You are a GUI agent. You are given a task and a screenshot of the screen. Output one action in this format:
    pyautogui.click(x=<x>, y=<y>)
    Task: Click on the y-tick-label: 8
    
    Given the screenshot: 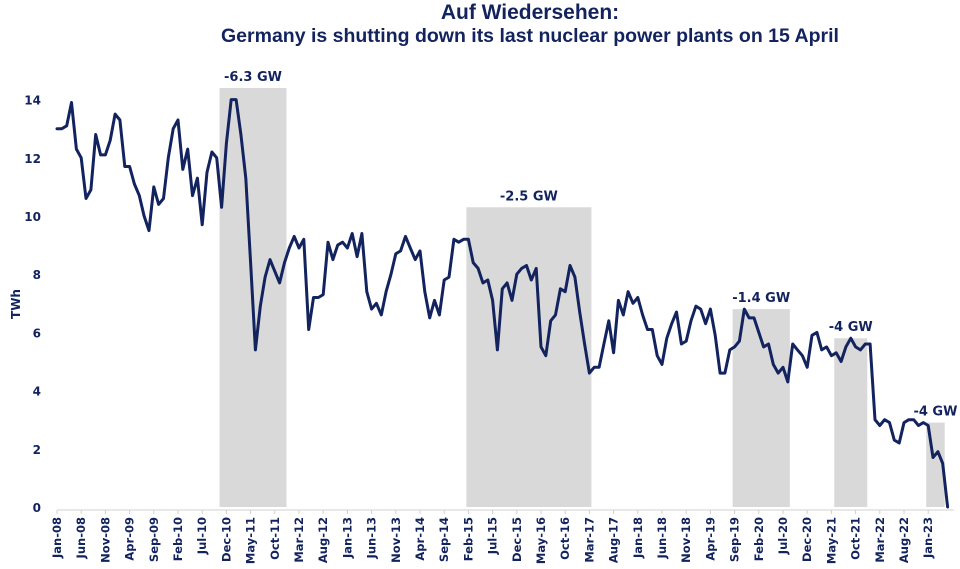 What is the action you would take?
    pyautogui.click(x=37, y=275)
    